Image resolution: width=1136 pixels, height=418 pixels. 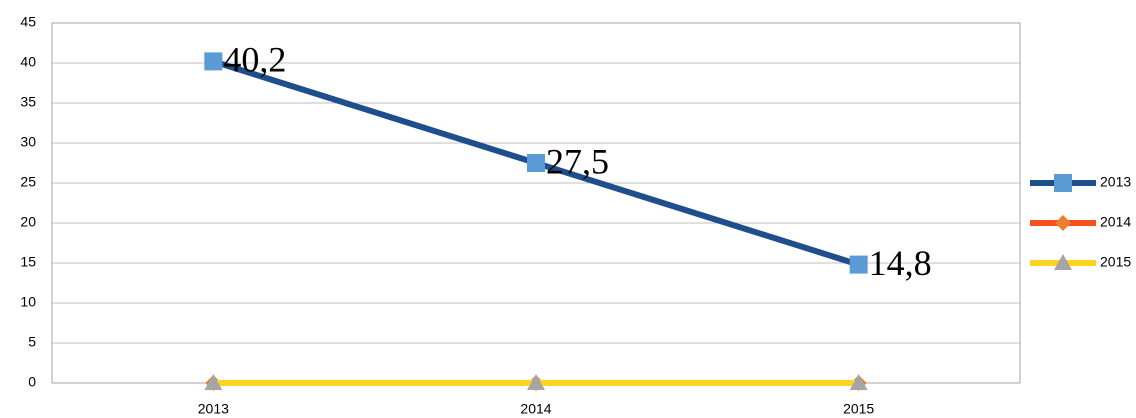 I want to click on legend-label: 2014, so click(x=1115, y=222).